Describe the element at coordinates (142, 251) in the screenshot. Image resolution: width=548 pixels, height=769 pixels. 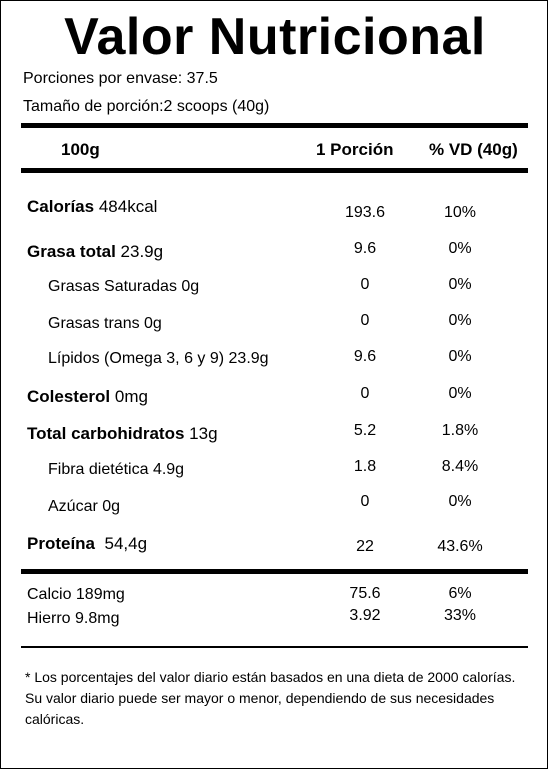
I see `nutrient-amount: 23.9g` at that location.